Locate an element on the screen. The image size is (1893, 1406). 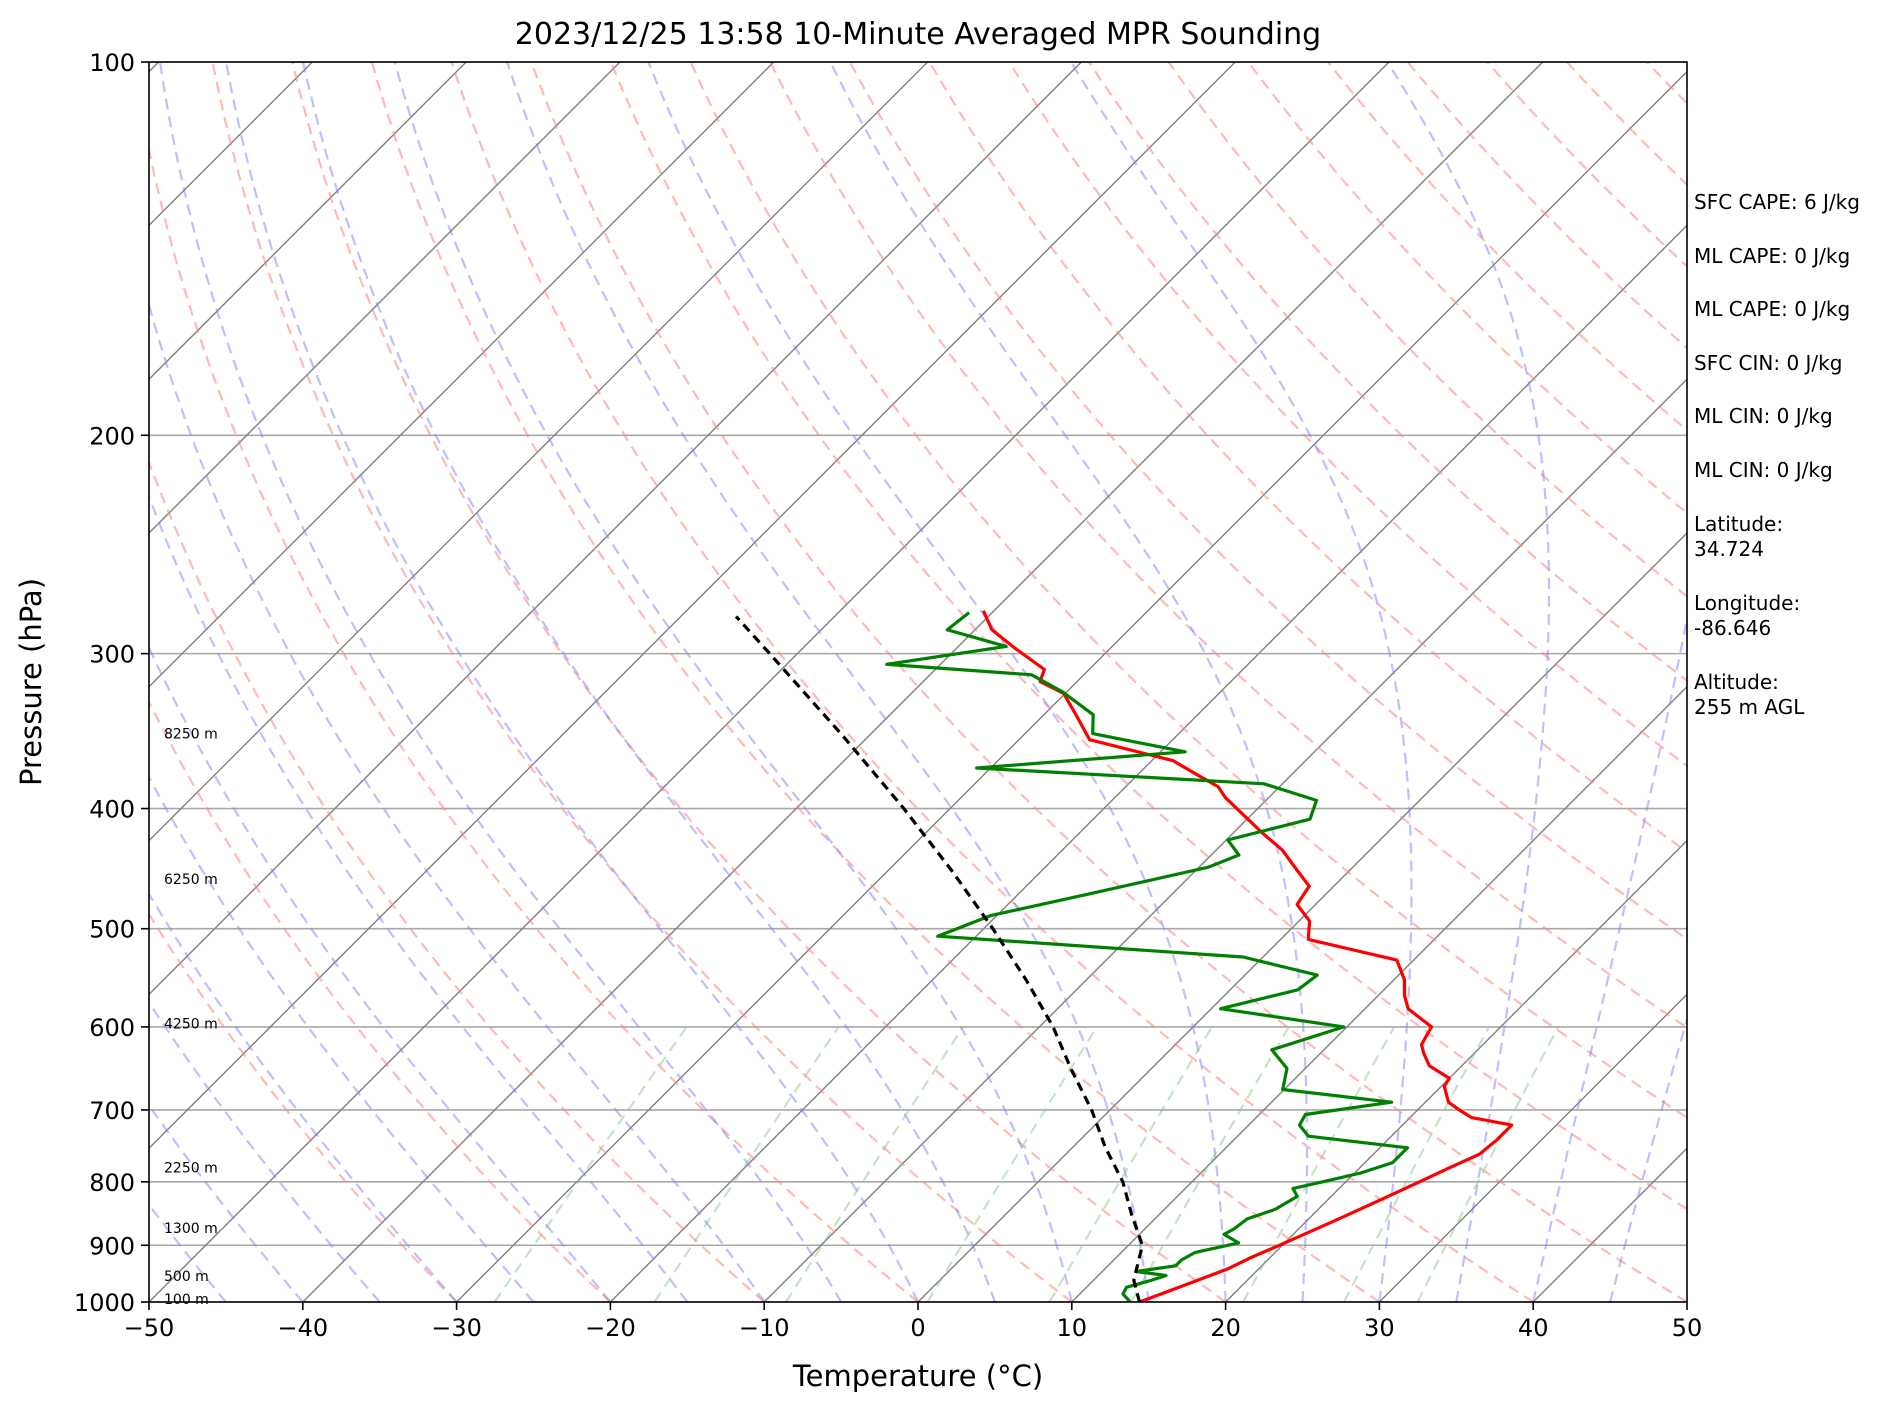
dewpoint-trace is located at coordinates (1147, 956).